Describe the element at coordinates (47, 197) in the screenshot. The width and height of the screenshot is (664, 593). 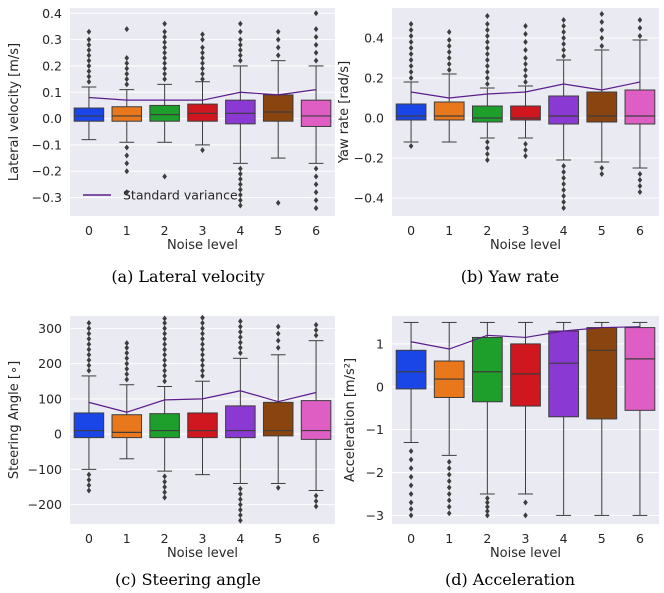
I see `y-tick-label: −0.3` at that location.